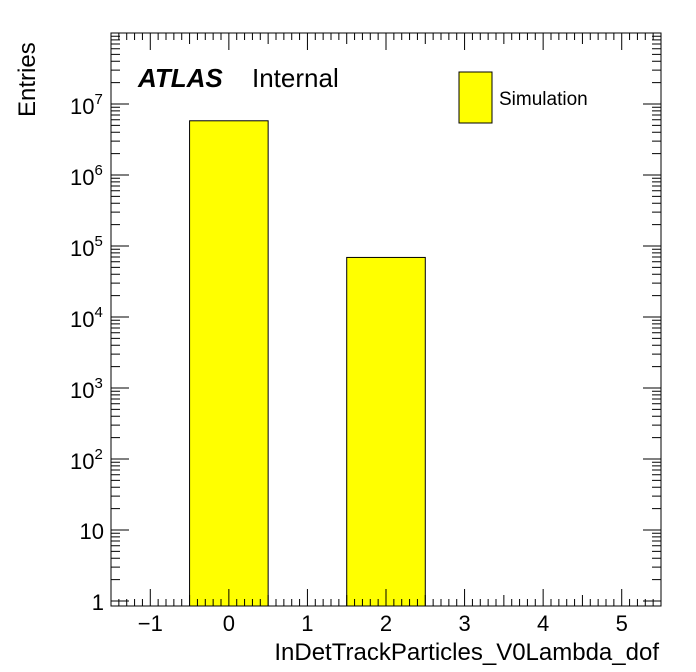  What do you see at coordinates (92, 531) in the screenshot?
I see `y-tick-label: 10` at bounding box center [92, 531].